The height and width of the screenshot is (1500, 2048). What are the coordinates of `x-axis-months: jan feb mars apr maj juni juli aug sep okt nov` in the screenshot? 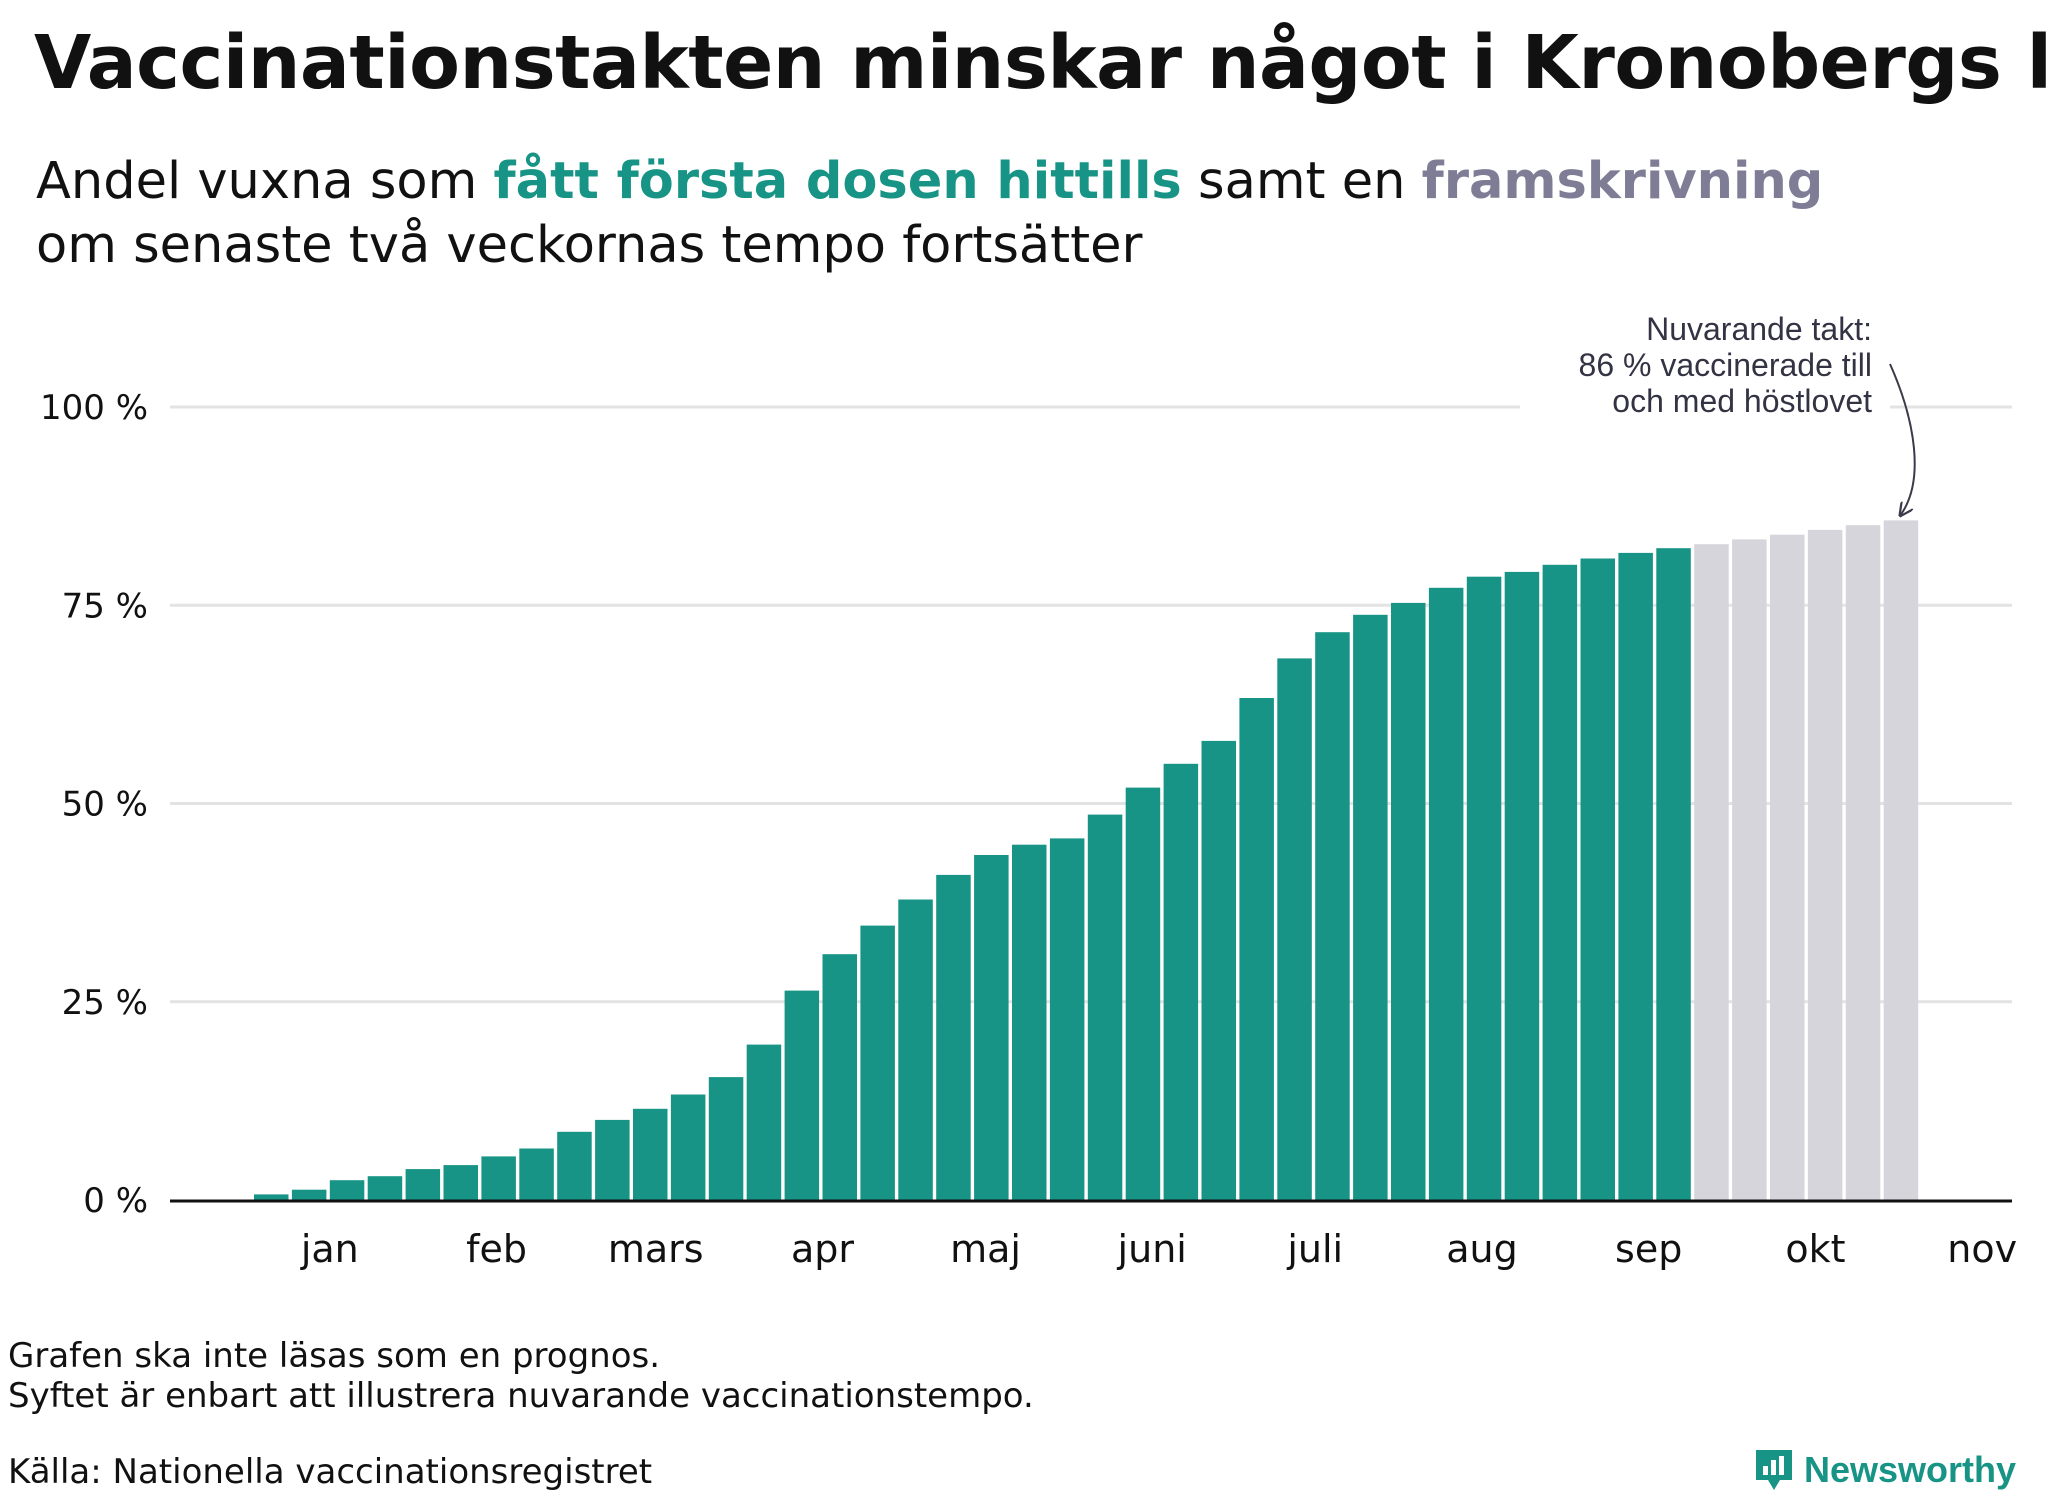 It's located at (1158, 1249).